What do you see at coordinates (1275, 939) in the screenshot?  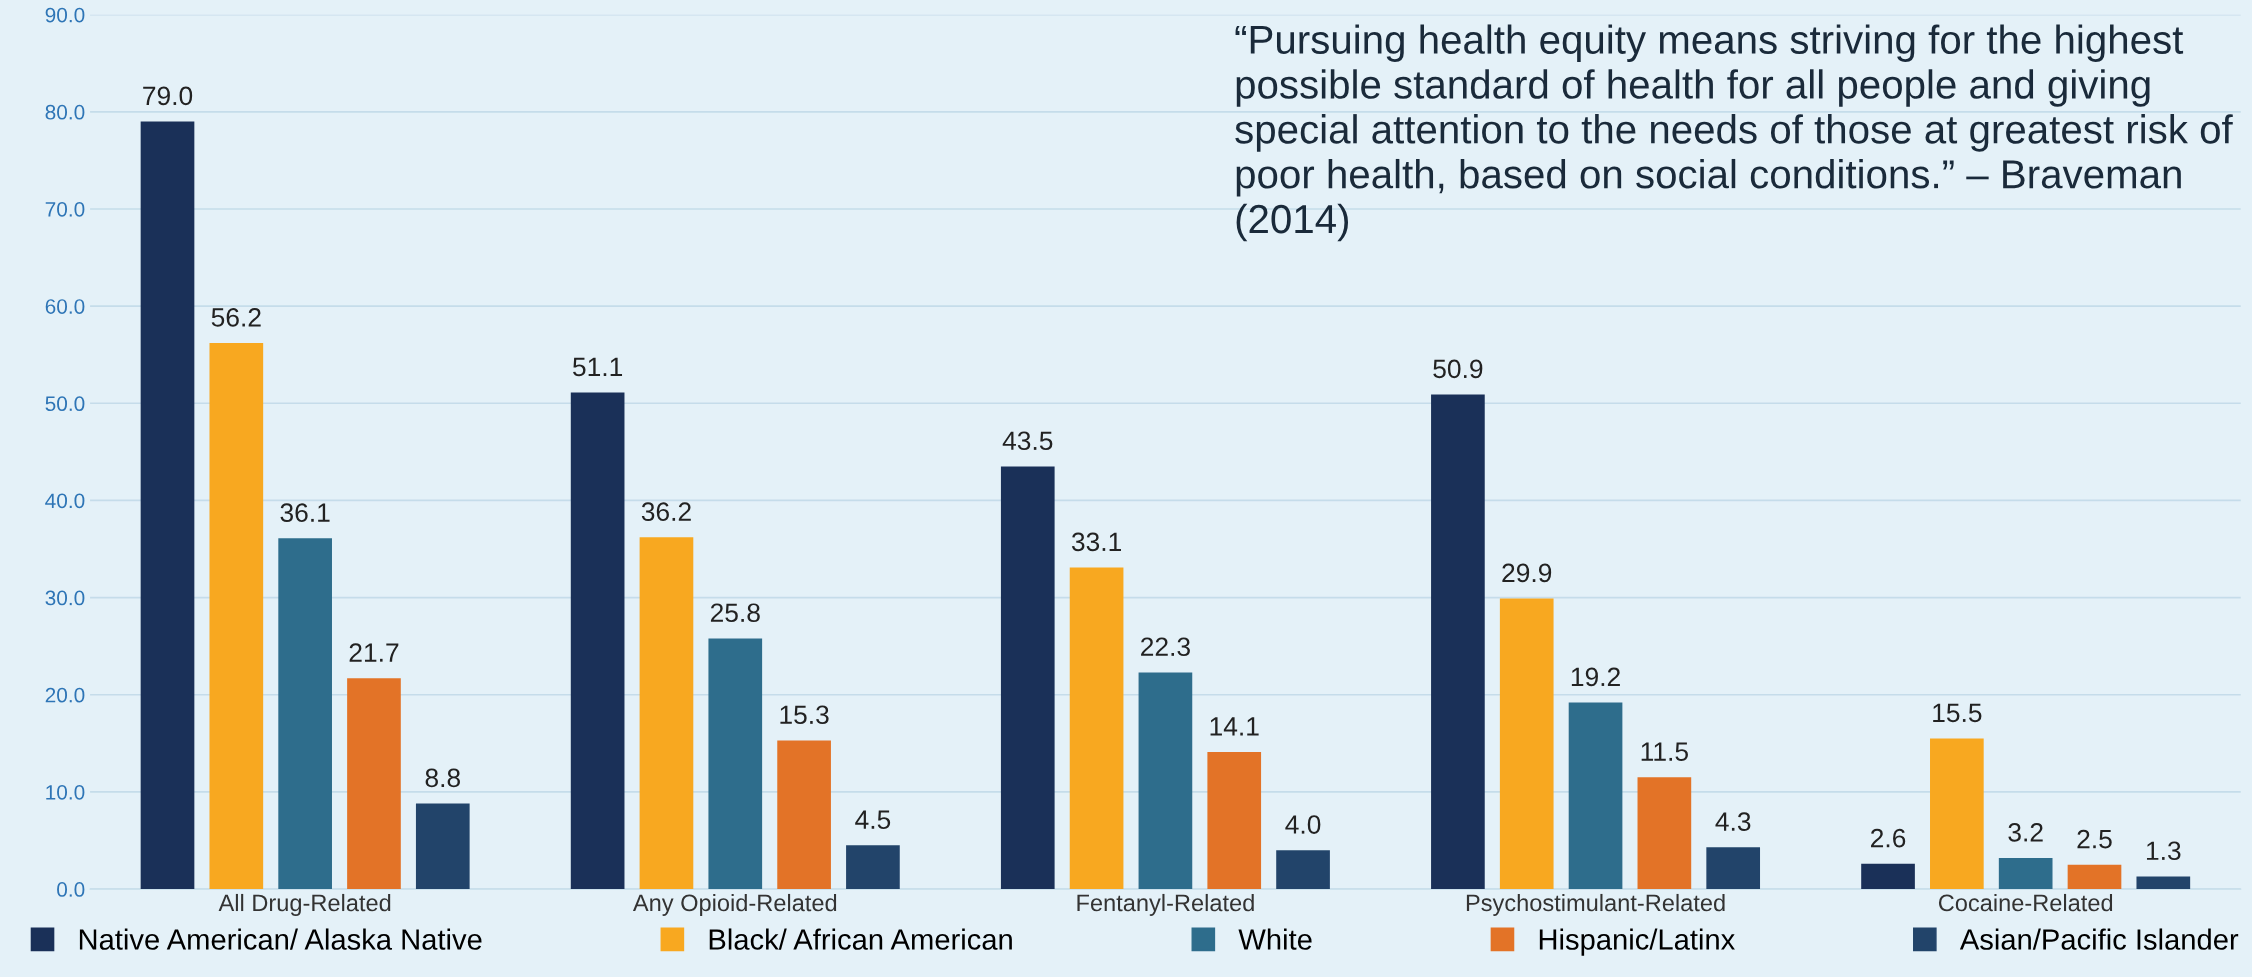 I see `legend-label: White` at bounding box center [1275, 939].